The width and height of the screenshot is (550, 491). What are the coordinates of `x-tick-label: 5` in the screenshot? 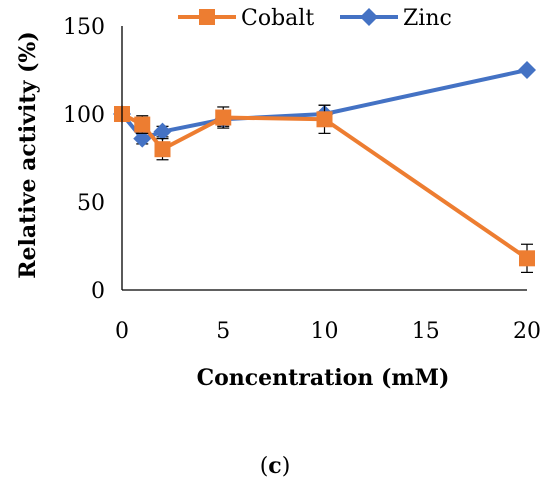 It's located at (223, 331).